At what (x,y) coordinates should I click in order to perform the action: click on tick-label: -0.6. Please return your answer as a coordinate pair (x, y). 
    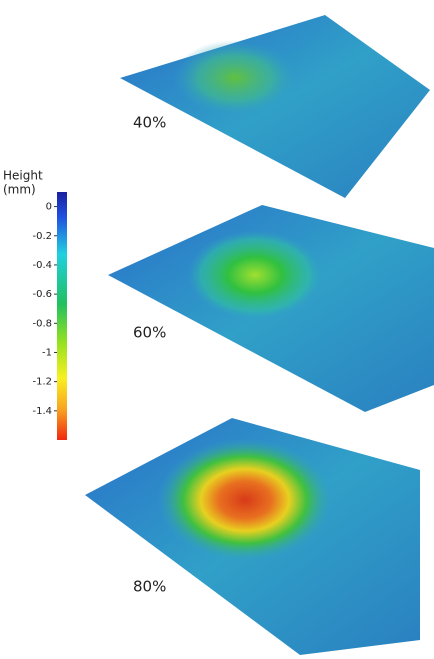
    Looking at the image, I should click on (42, 294).